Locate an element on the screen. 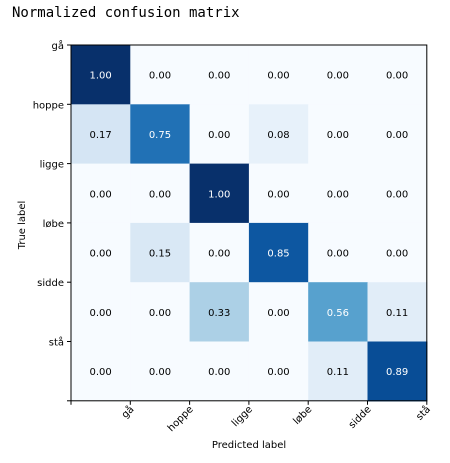 The image size is (450, 463). cell-value-label: 0.33 is located at coordinates (219, 313).